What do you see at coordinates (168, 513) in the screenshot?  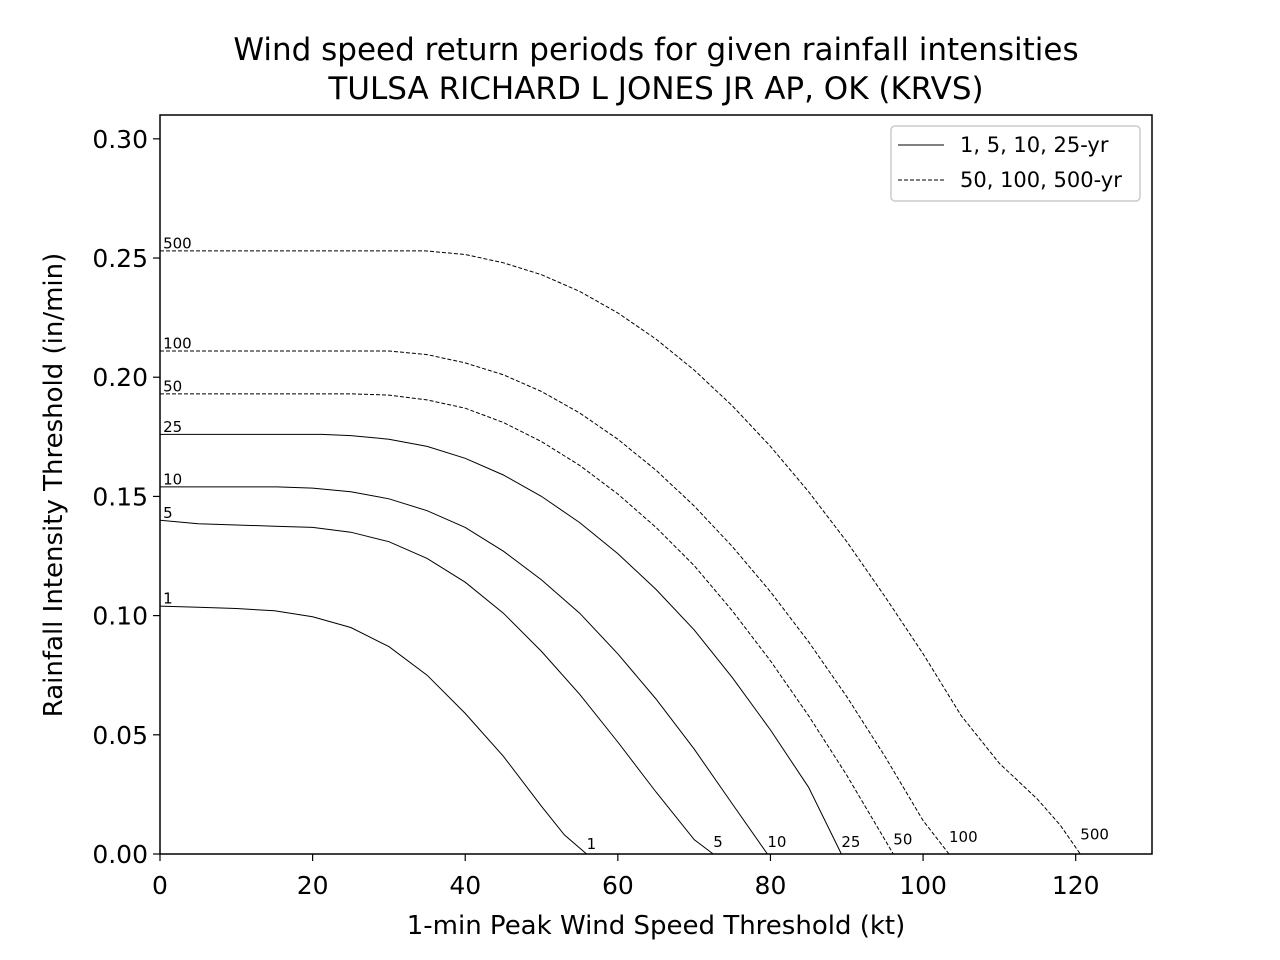 I see `curve-start-label-5: 5` at bounding box center [168, 513].